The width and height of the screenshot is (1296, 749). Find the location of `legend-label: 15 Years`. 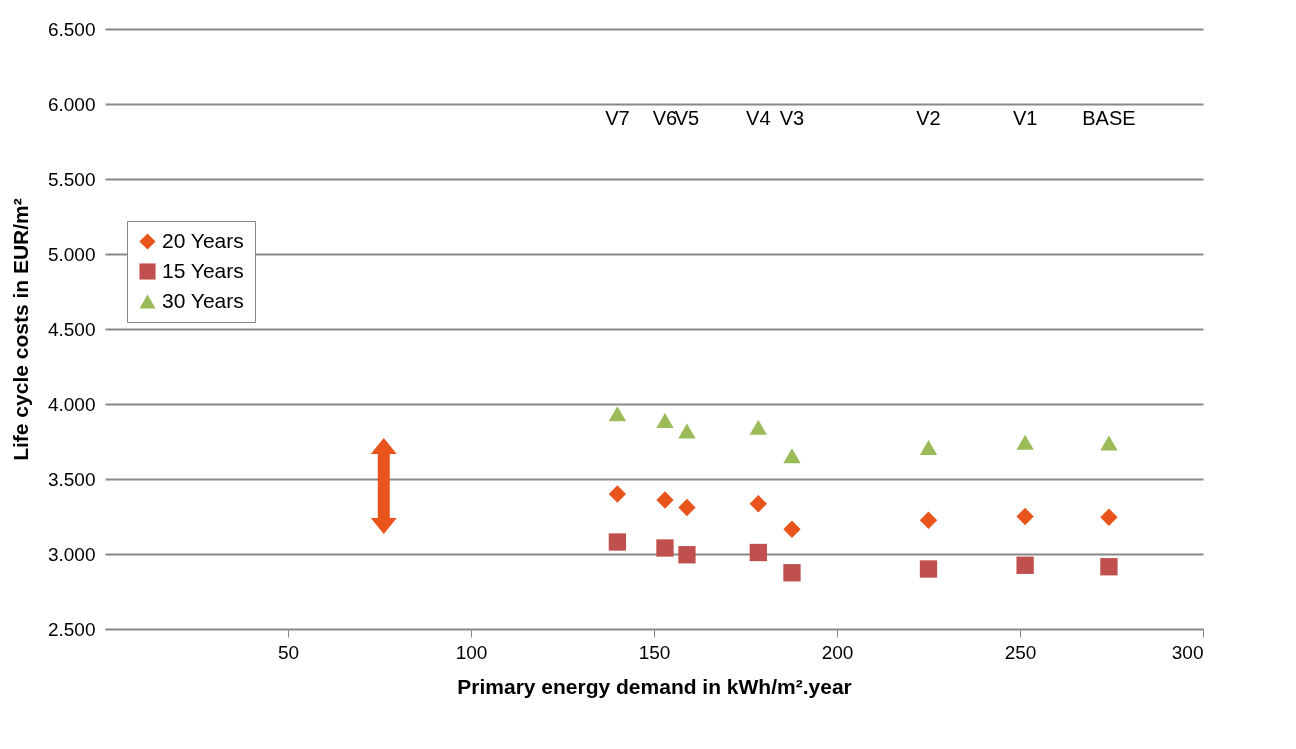

legend-label: 15 Years is located at coordinates (203, 270).